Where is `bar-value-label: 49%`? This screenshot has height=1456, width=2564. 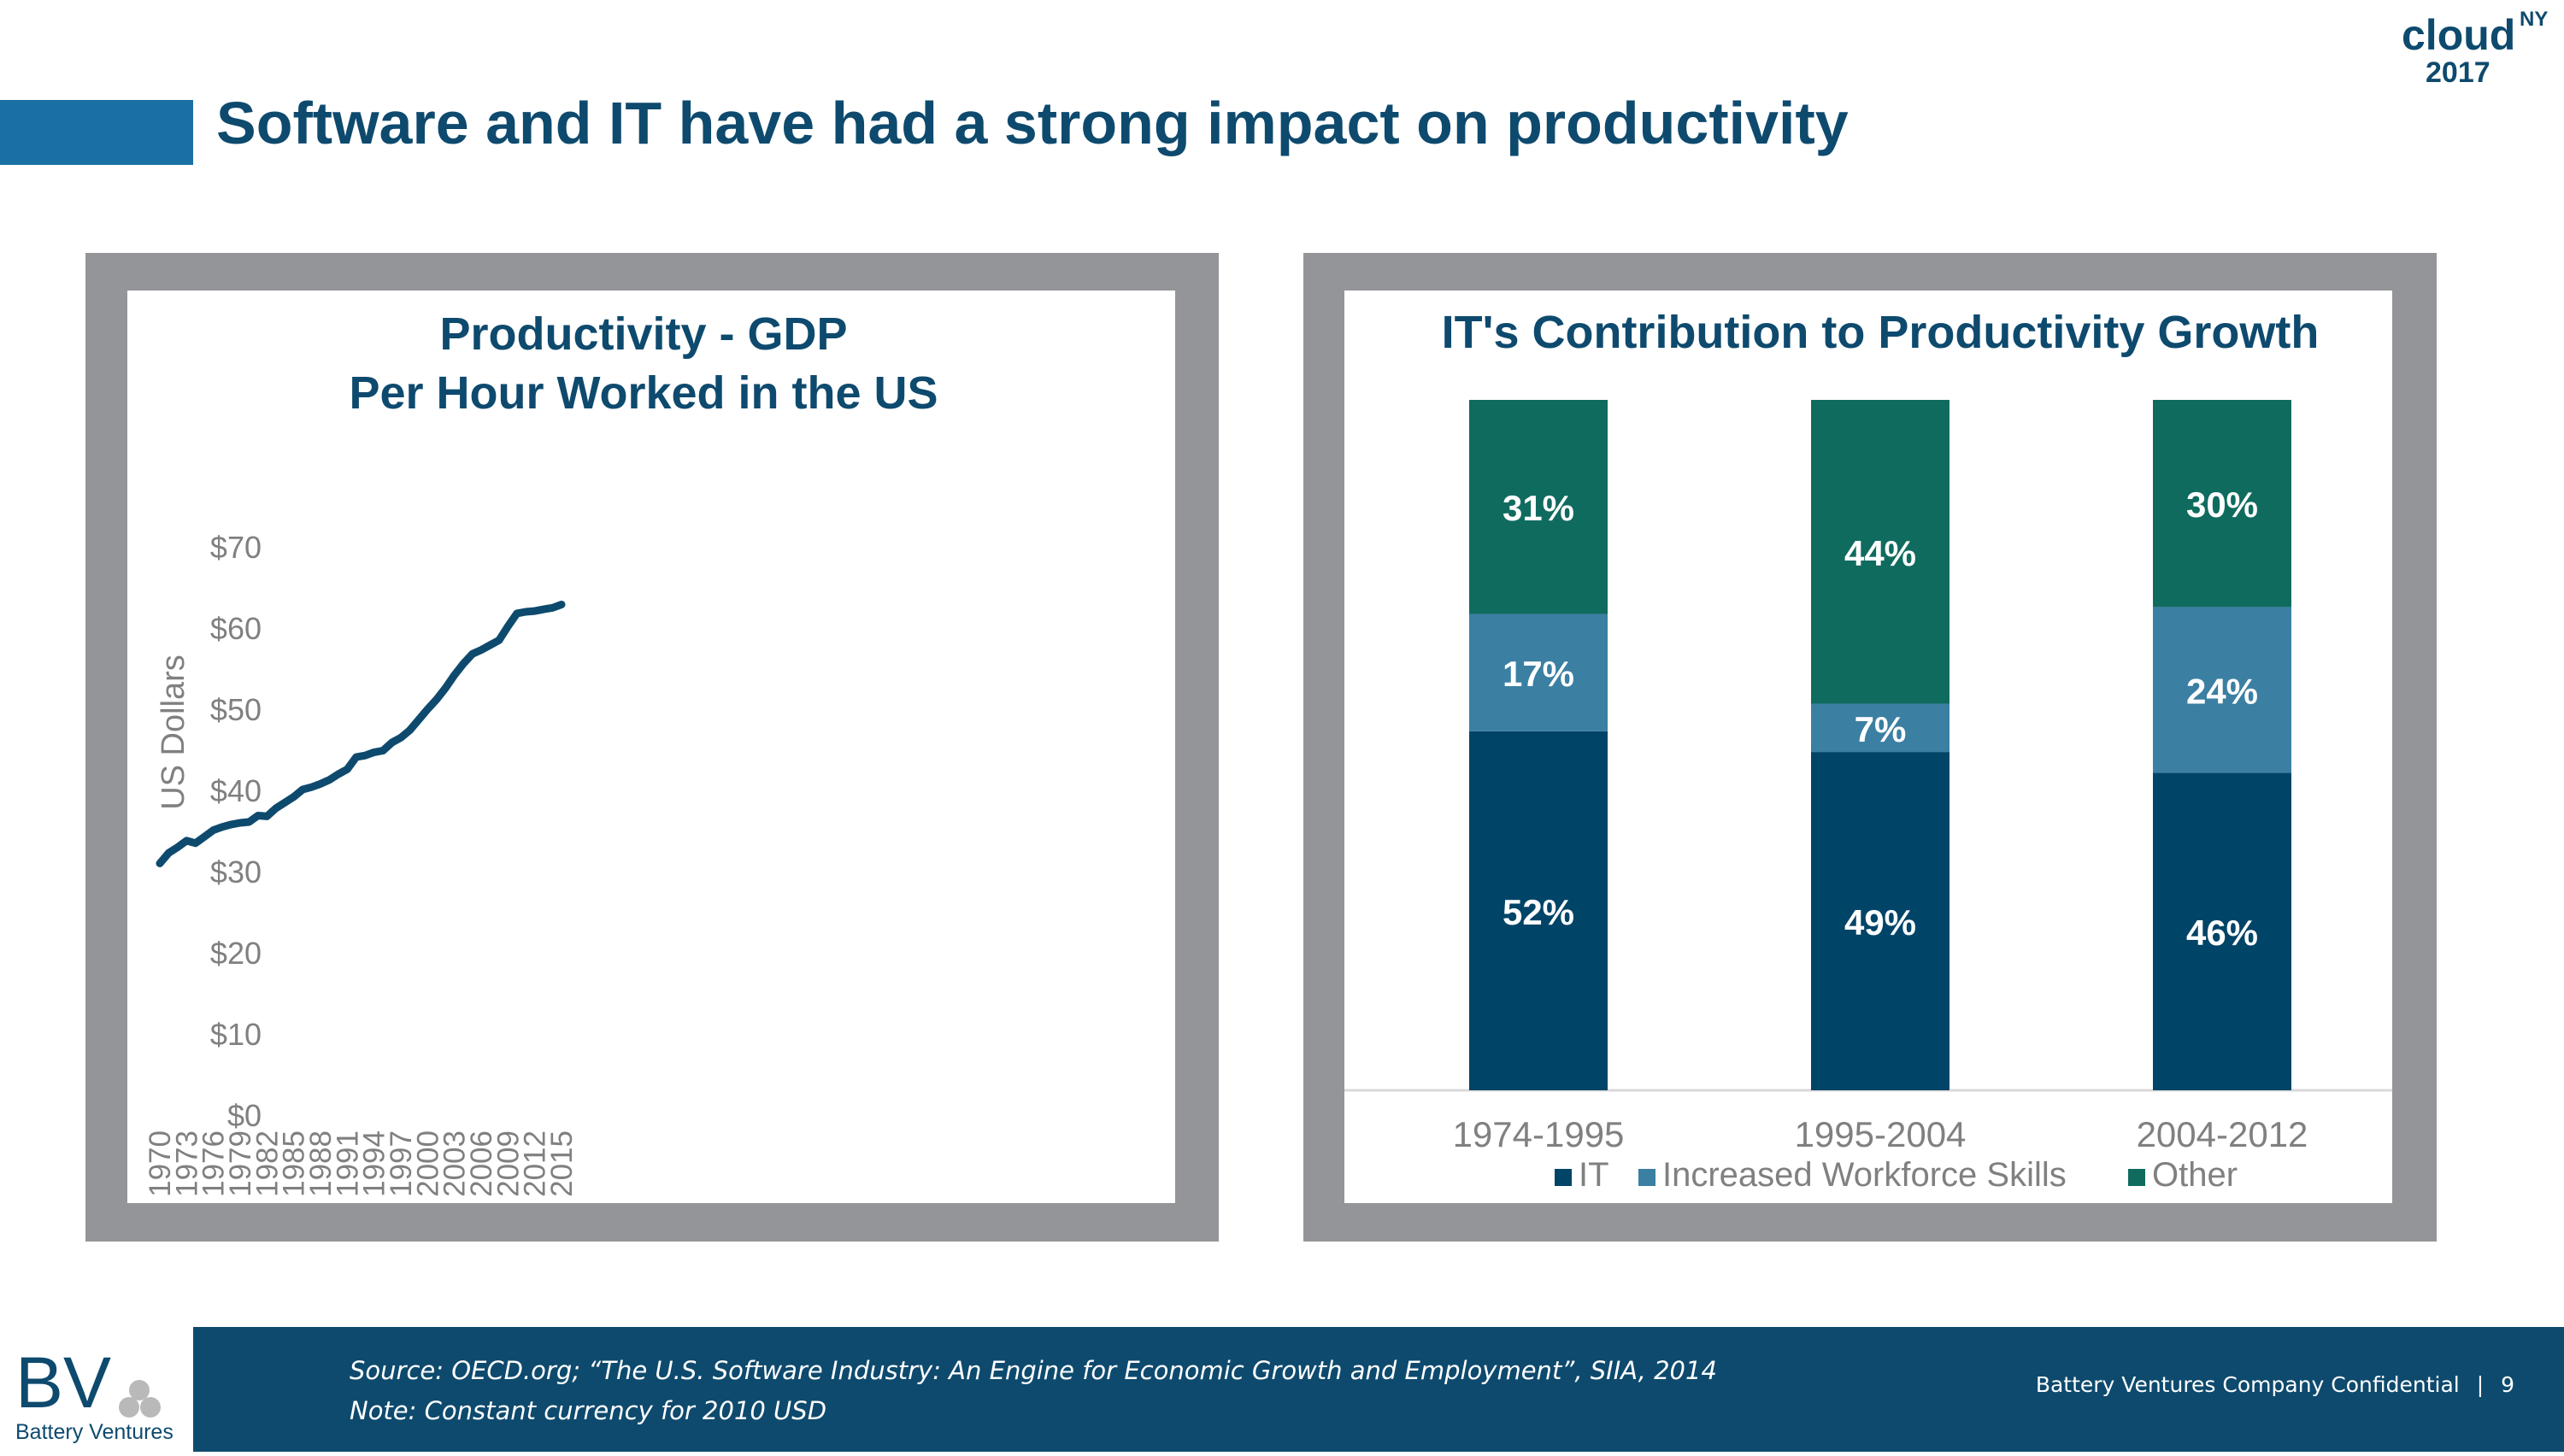 bar-value-label: 49% is located at coordinates (1880, 922).